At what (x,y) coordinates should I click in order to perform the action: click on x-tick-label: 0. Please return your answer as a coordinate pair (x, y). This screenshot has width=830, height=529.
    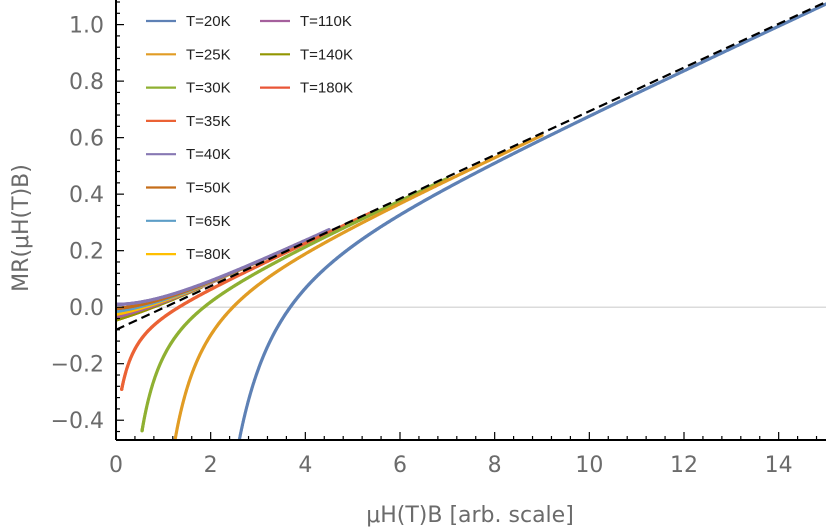
    Looking at the image, I should click on (116, 465).